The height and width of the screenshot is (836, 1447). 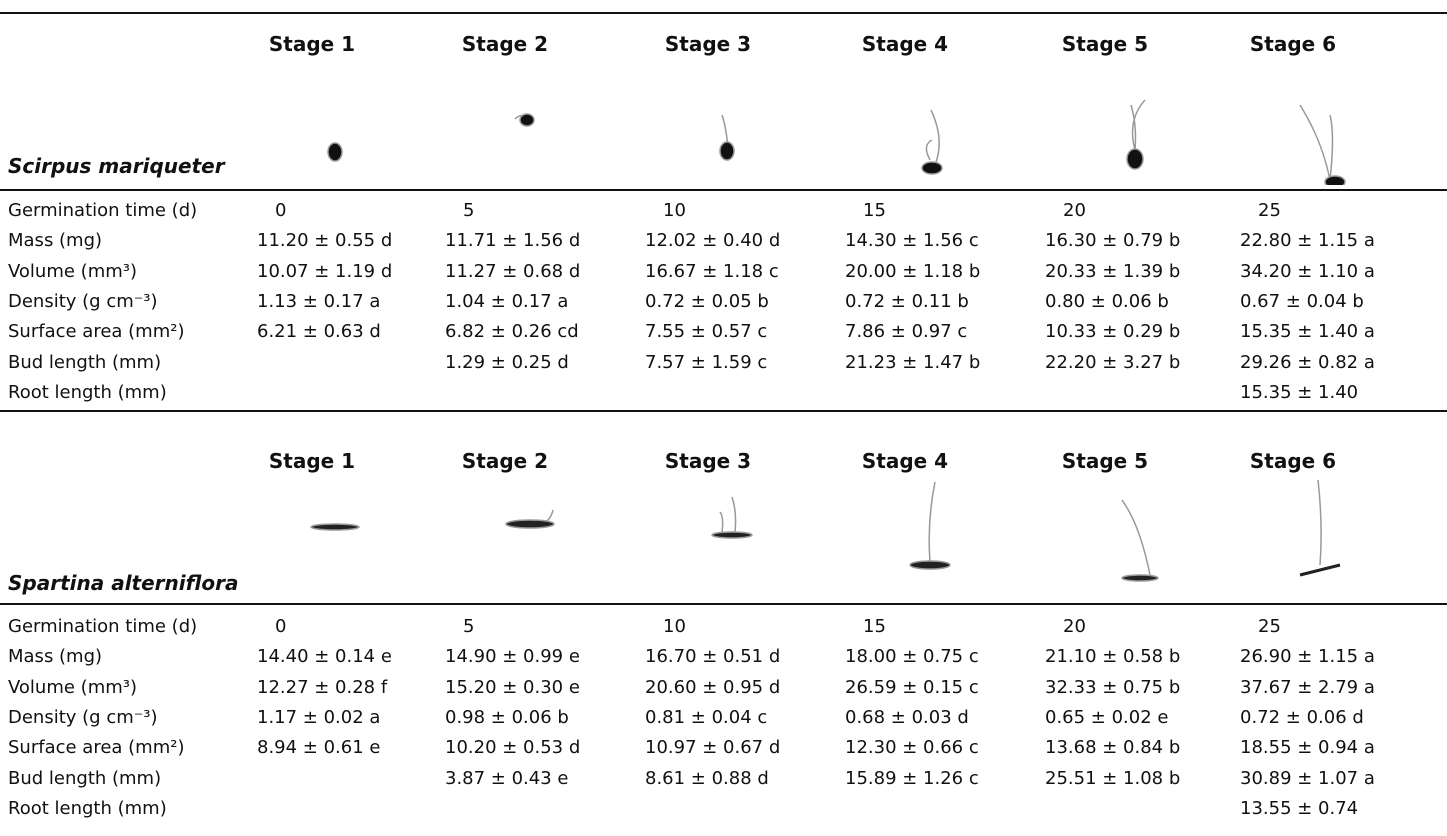 I want to click on cell: 10.20 ± 0.53 d, so click(x=513, y=748).